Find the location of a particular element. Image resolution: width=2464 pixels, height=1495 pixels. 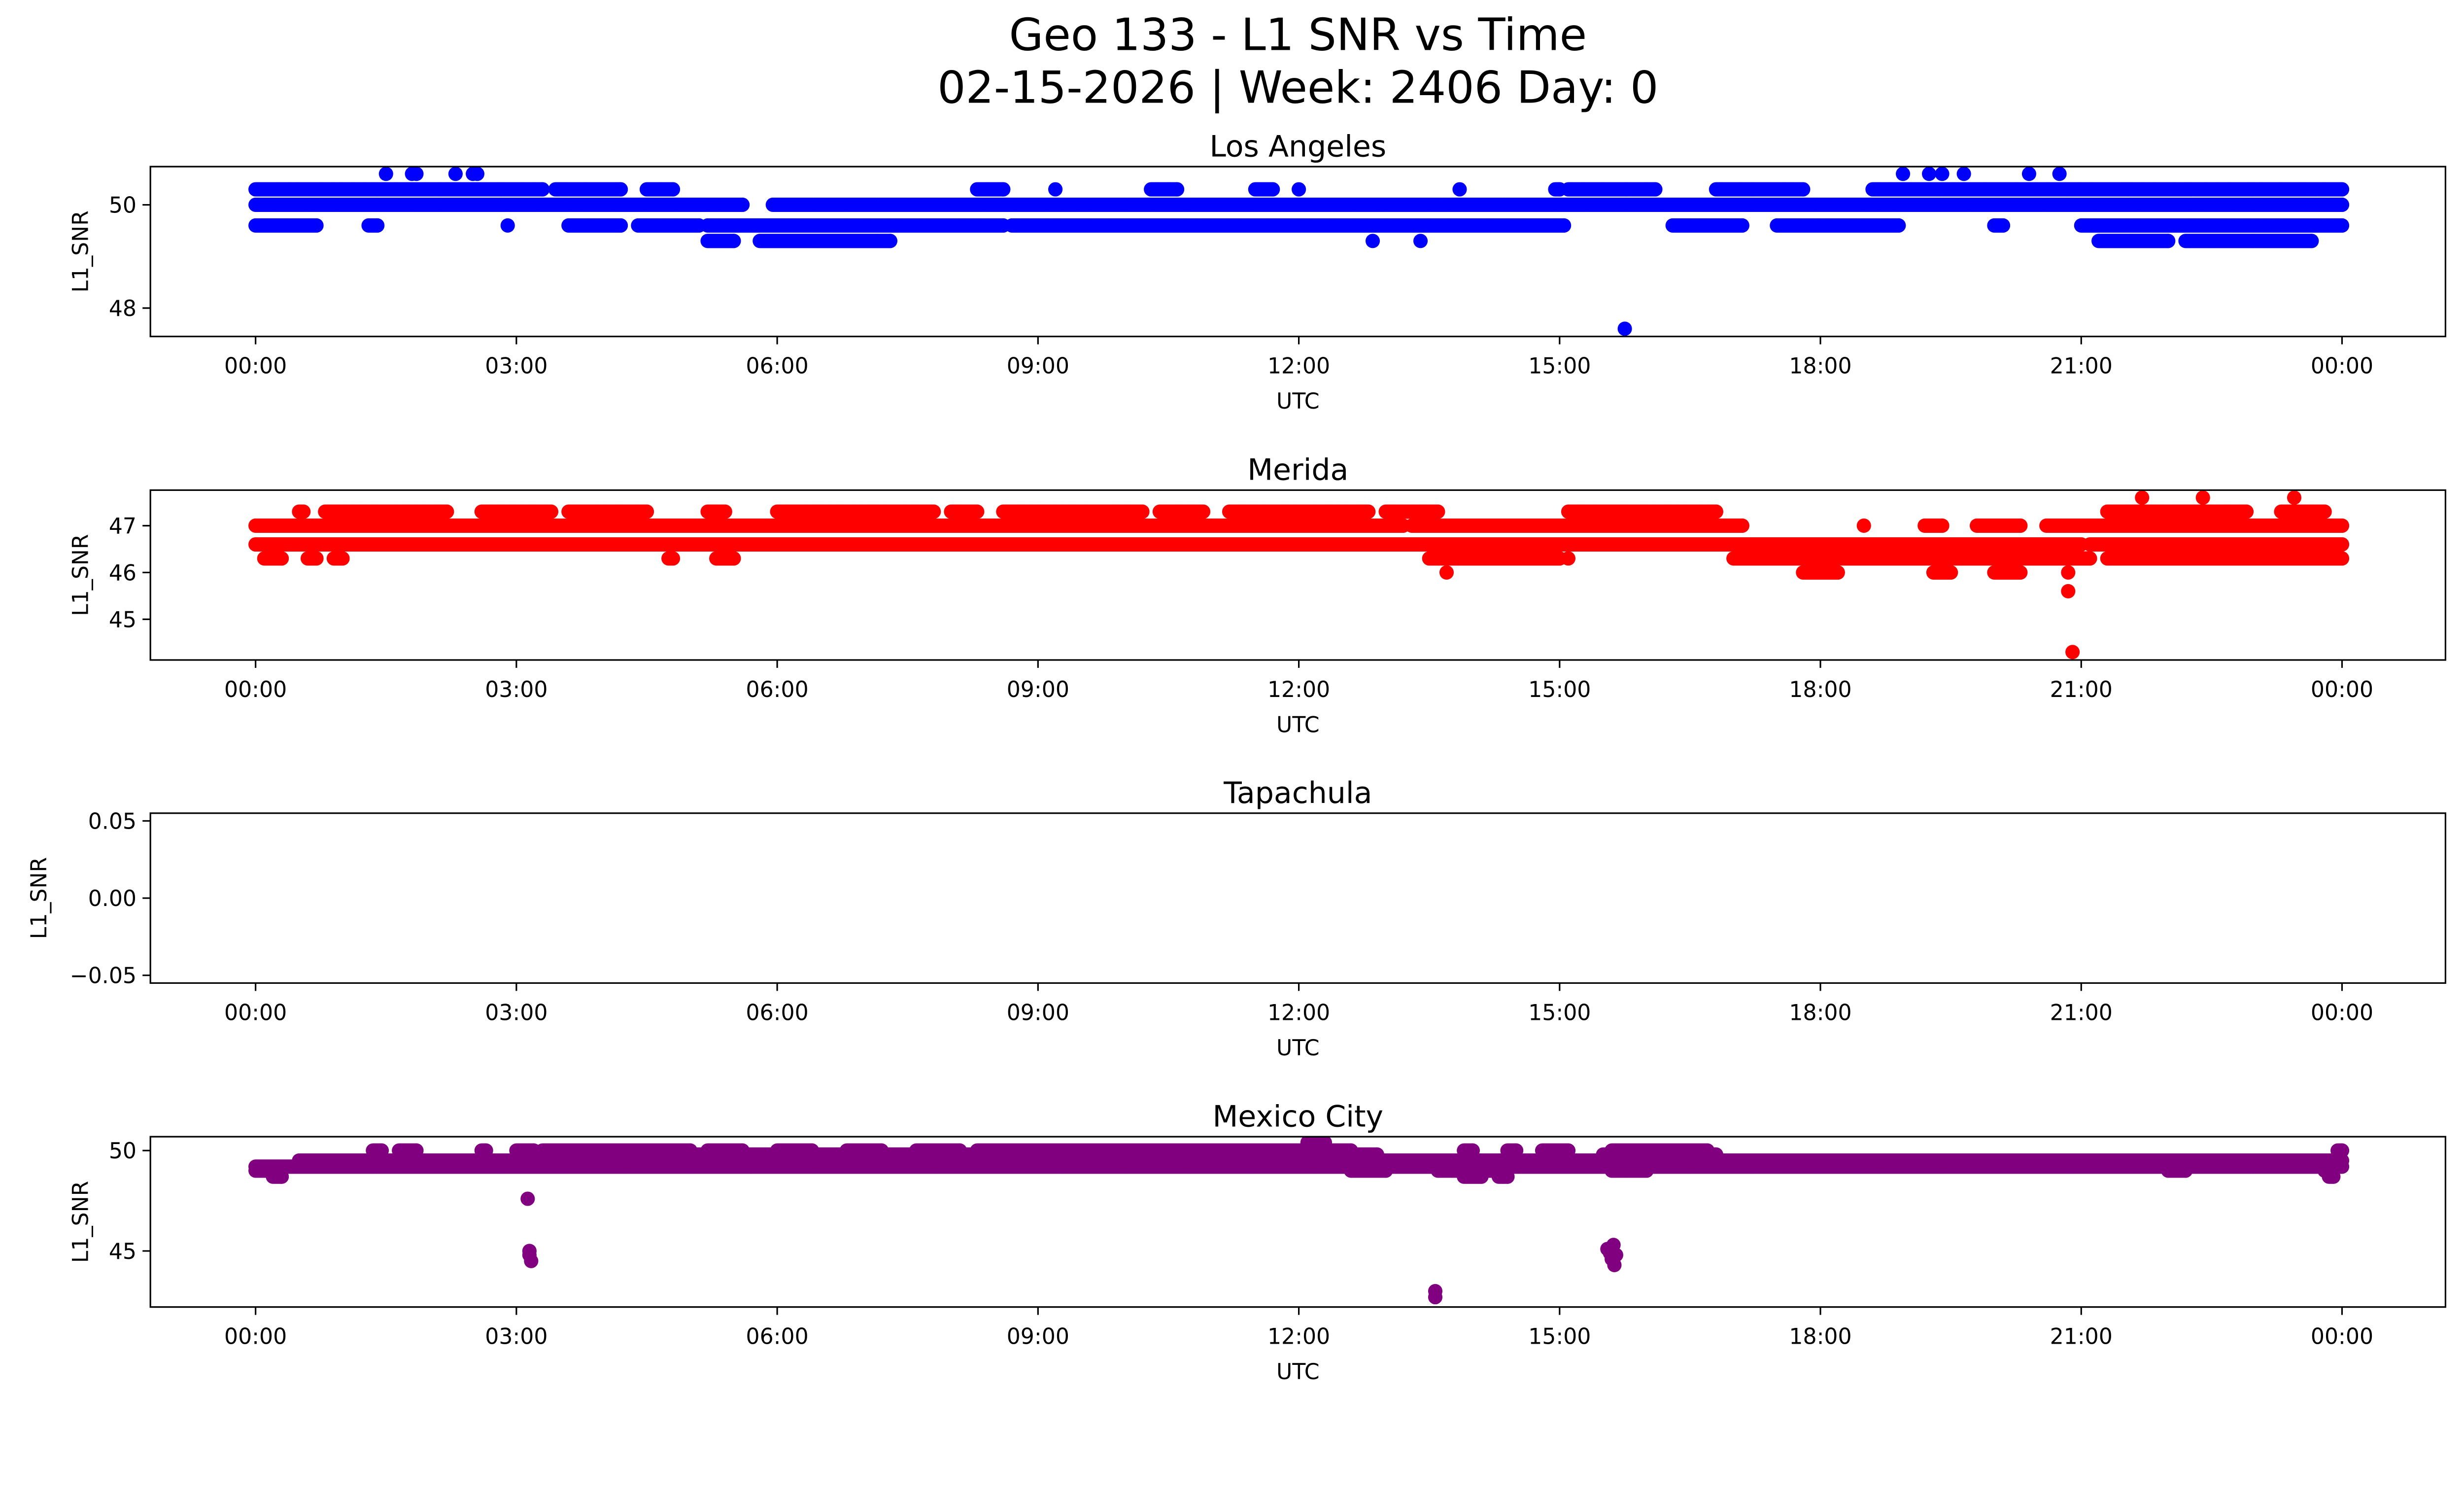

subplot-title: Merida is located at coordinates (1297, 470).